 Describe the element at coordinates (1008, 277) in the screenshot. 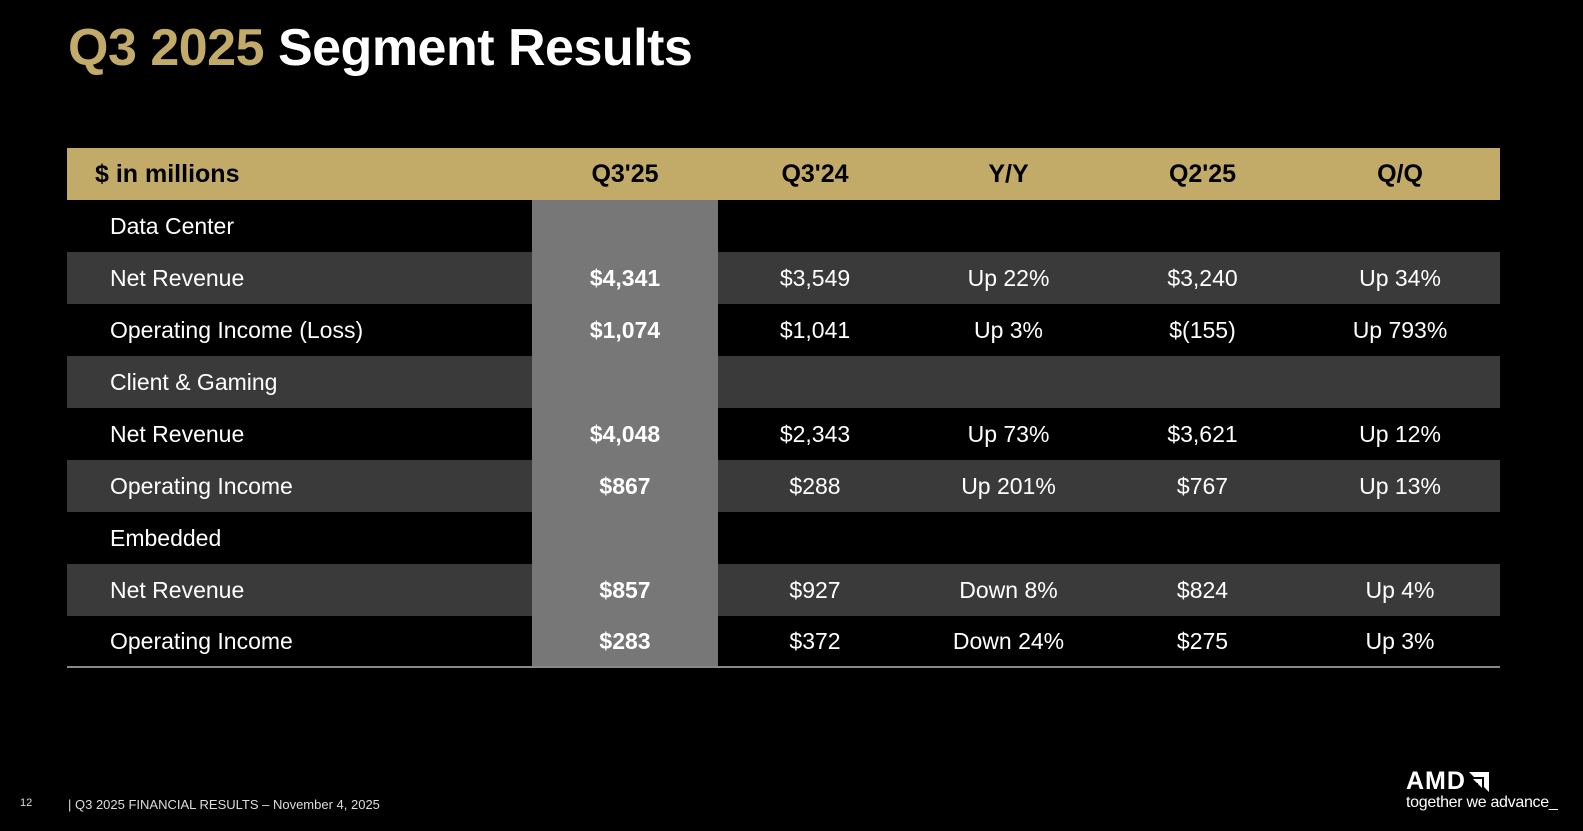

I see `table-cell: Up 22%` at that location.